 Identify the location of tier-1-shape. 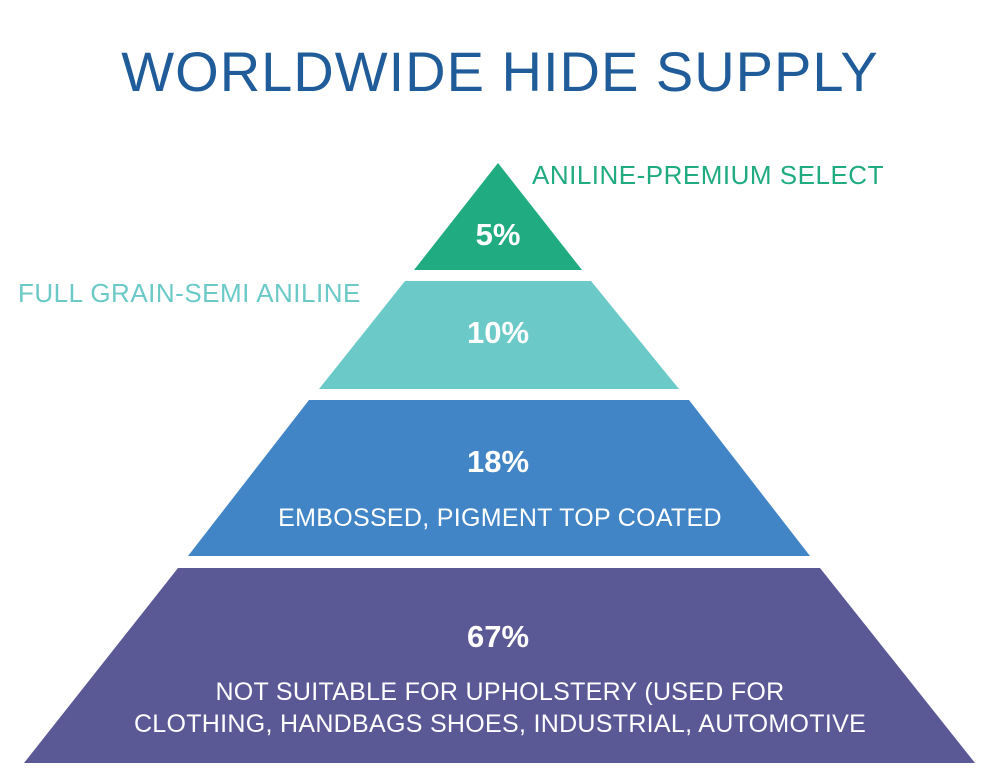
(498, 216).